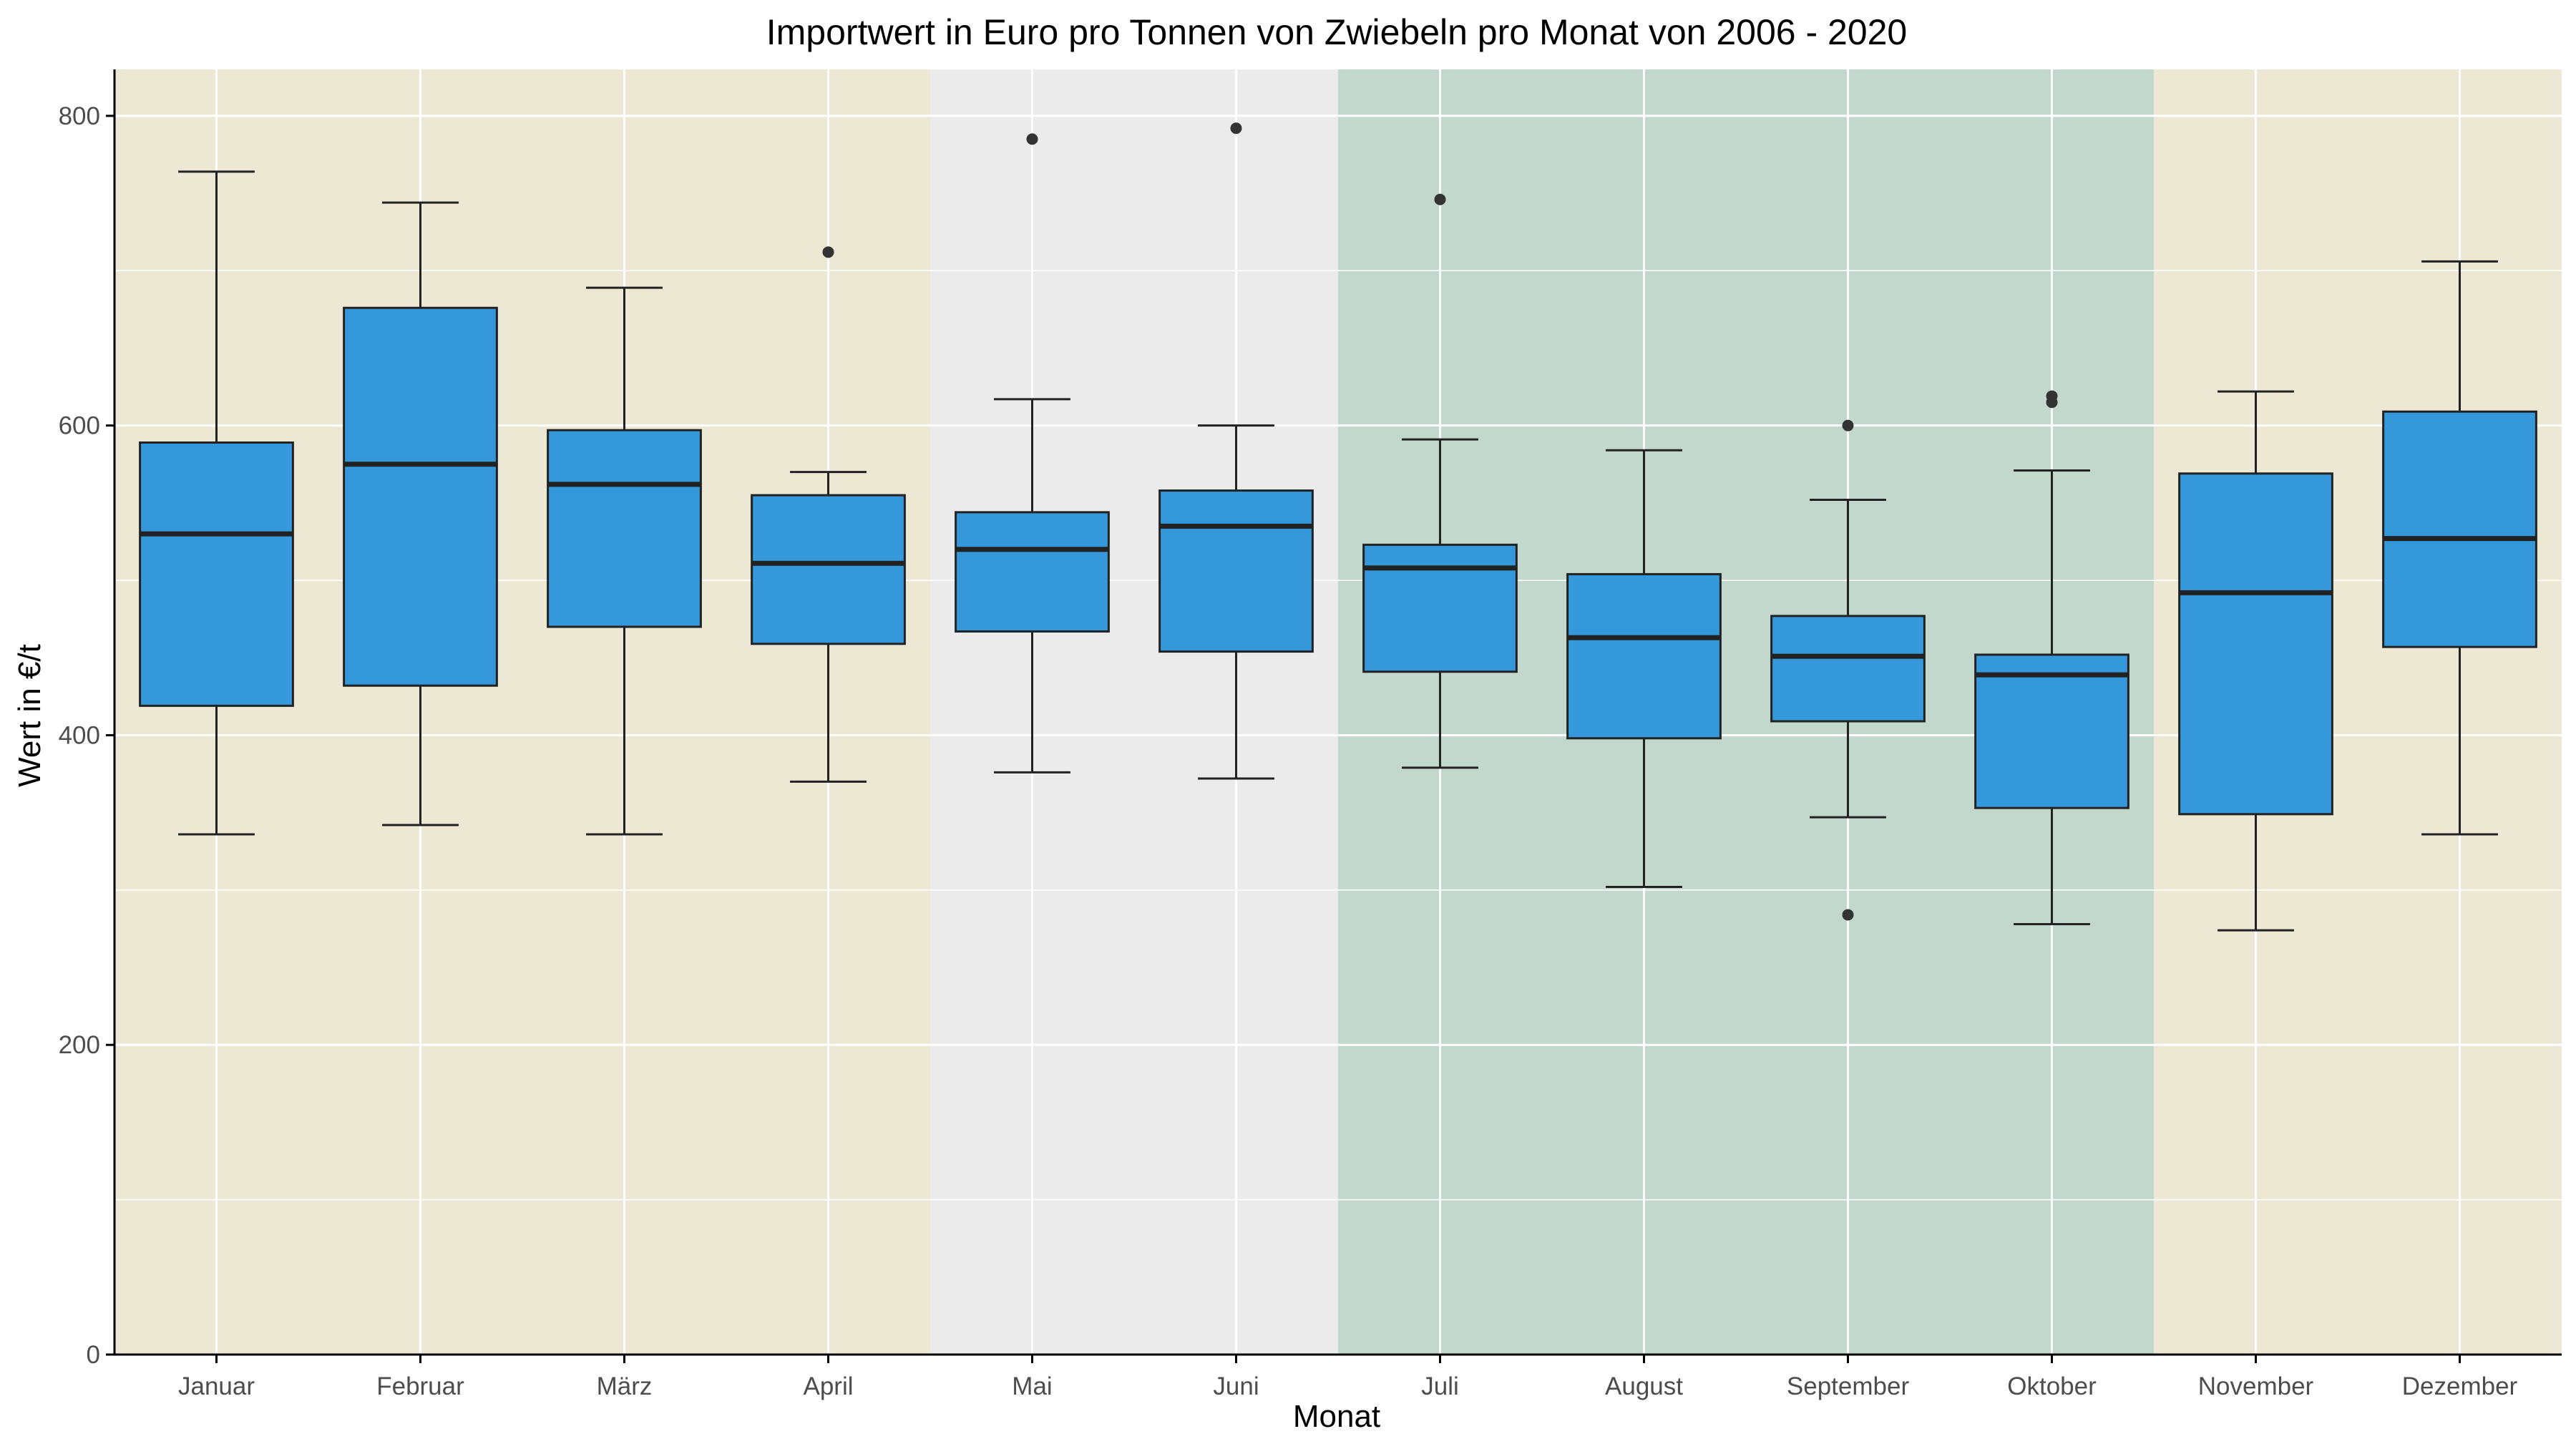  I want to click on box-body-september, so click(1848, 669).